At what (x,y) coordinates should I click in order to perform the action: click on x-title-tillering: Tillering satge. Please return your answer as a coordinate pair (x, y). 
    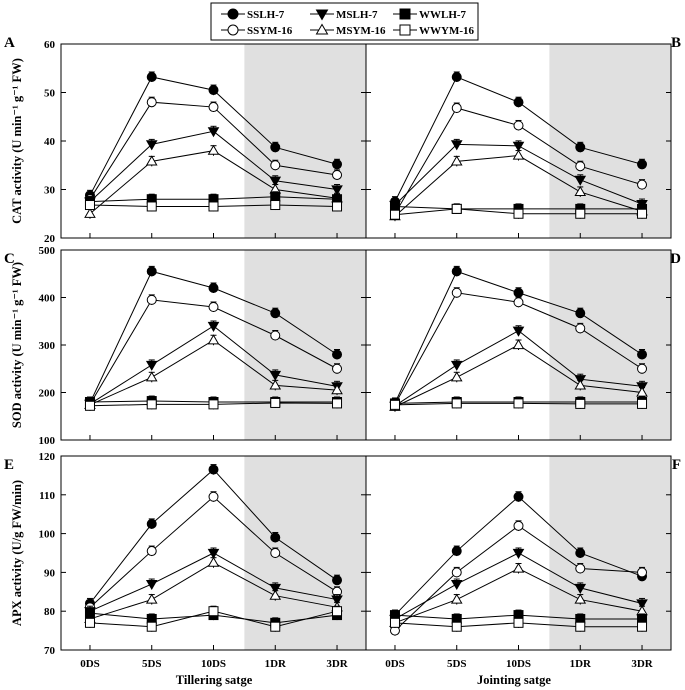
    Looking at the image, I should click on (214, 680).